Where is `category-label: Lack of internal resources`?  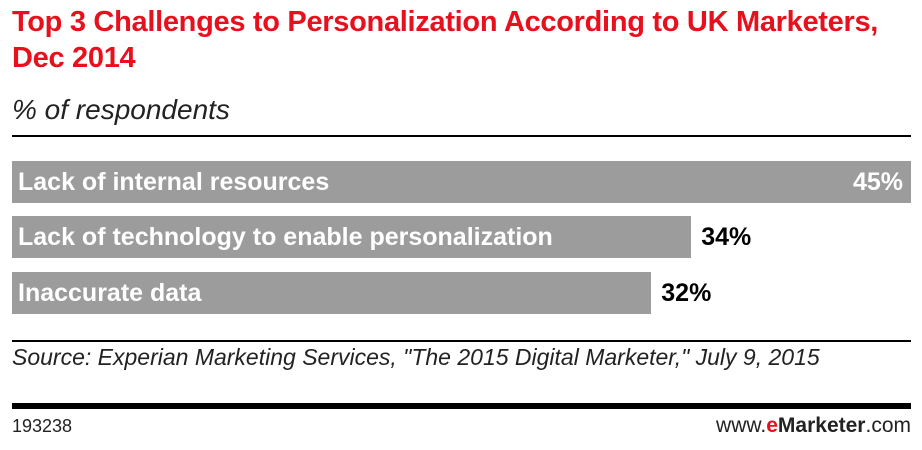 category-label: Lack of internal resources is located at coordinates (174, 182).